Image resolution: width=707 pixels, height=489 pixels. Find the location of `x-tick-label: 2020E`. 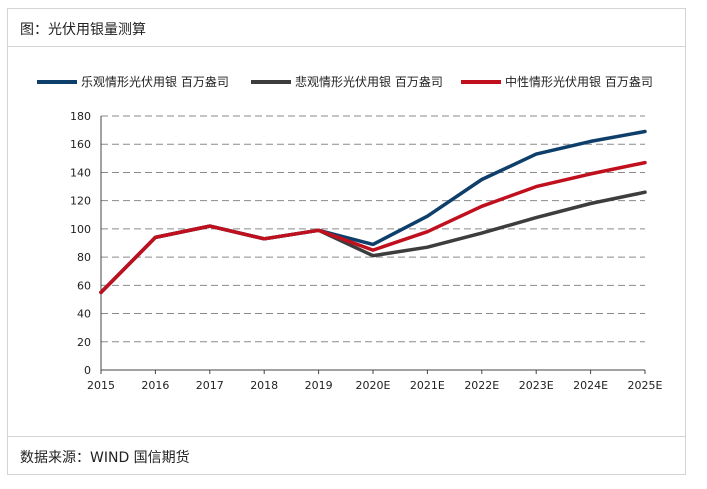

x-tick-label: 2020E is located at coordinates (373, 385).